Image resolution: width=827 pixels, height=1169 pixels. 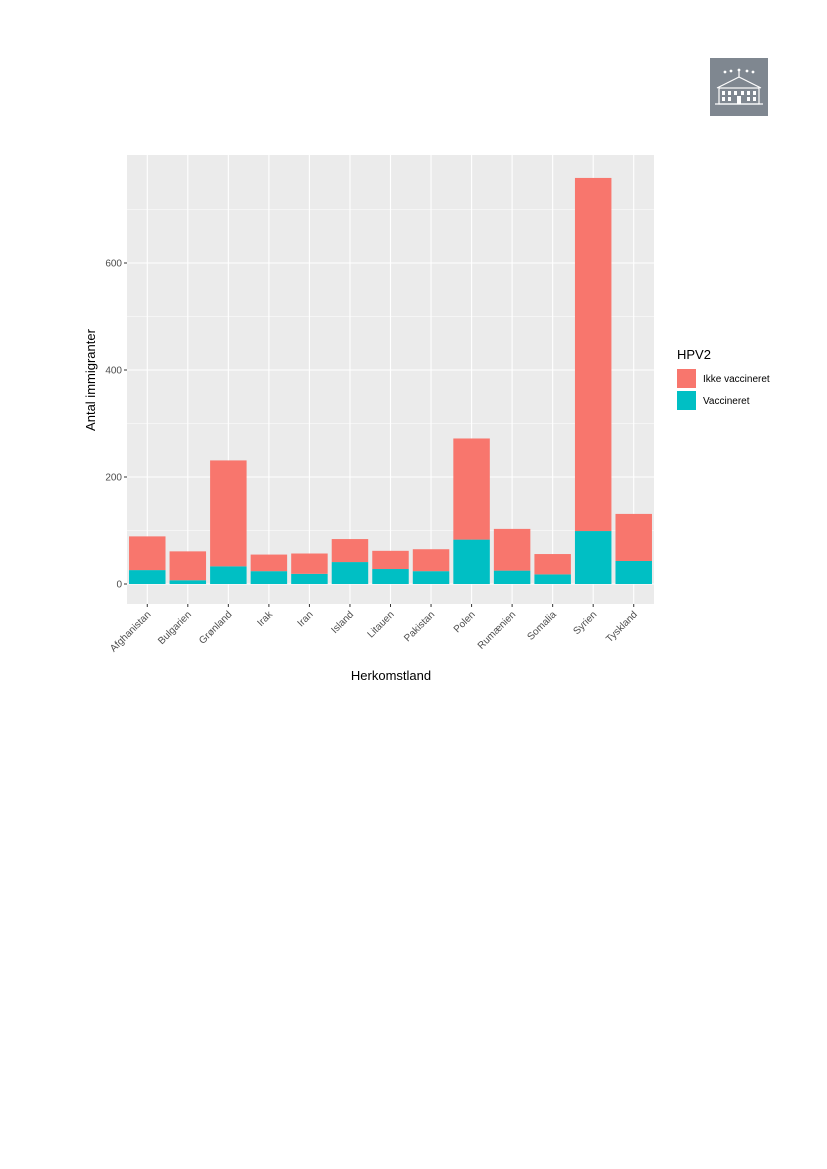 What do you see at coordinates (113, 478) in the screenshot?
I see `y-tick-label: 200` at bounding box center [113, 478].